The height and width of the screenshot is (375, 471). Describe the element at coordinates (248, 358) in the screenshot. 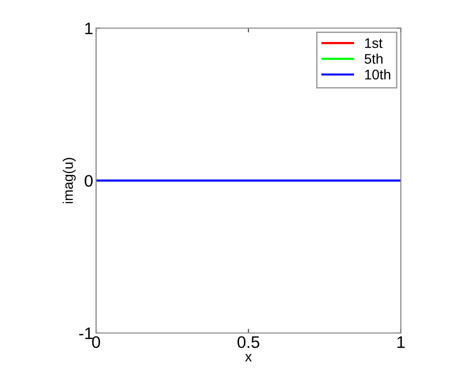

I see `x-axis-title: x` at that location.